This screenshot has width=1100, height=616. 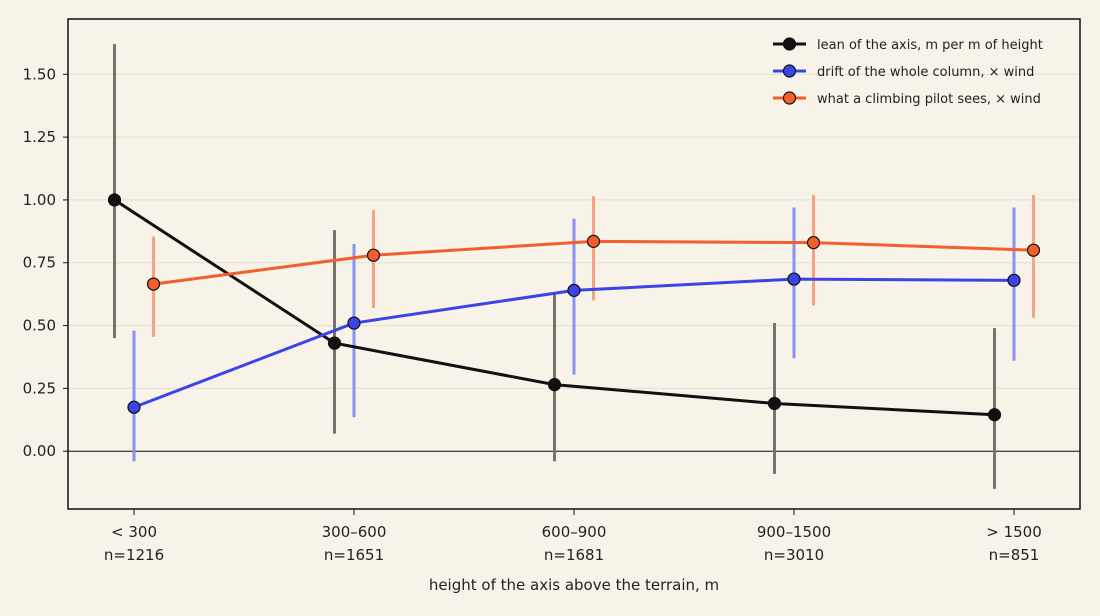 I want to click on y-tick-label: 1.50, so click(x=39, y=74).